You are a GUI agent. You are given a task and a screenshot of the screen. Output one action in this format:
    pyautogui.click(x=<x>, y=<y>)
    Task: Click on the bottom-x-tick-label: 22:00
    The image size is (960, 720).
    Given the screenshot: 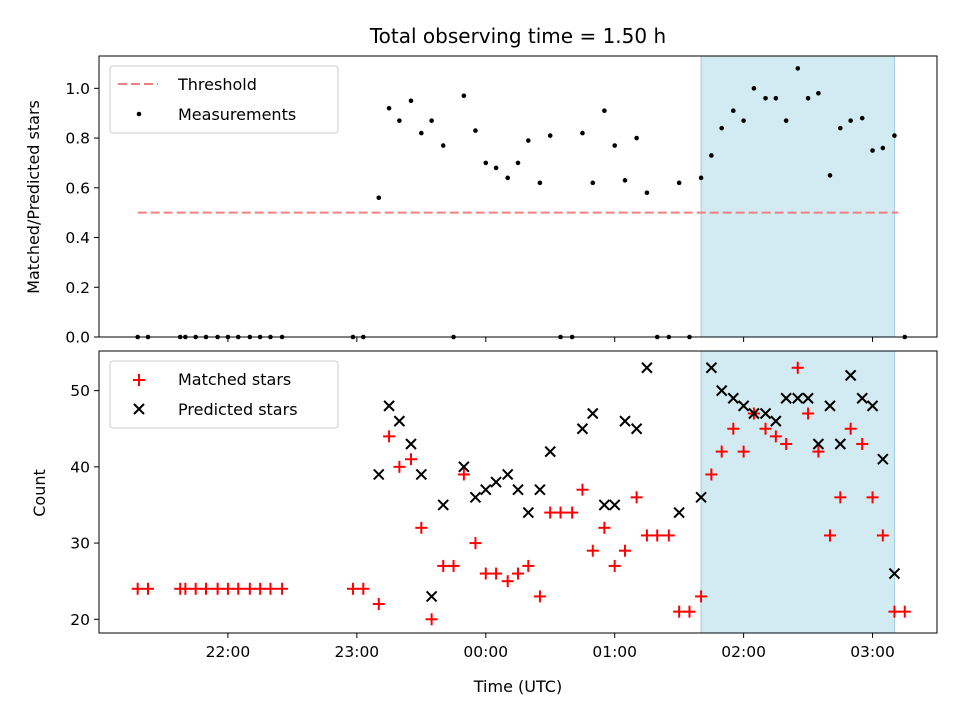 What is the action you would take?
    pyautogui.click(x=228, y=652)
    